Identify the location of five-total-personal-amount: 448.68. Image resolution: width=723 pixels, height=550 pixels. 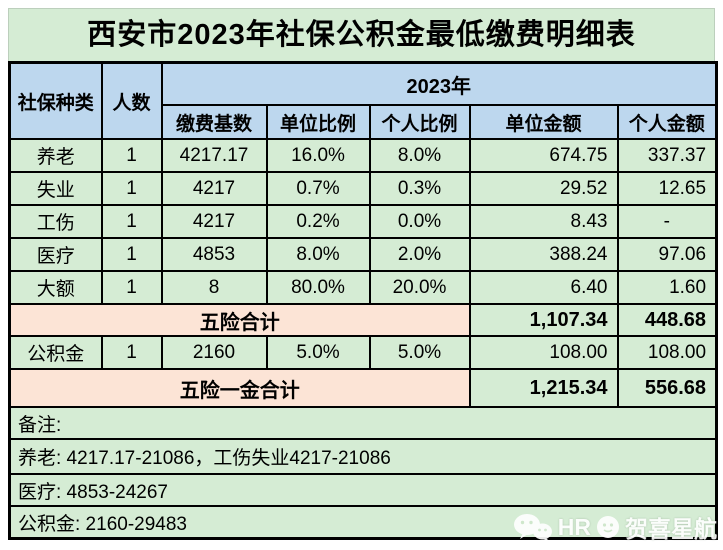
(667, 320).